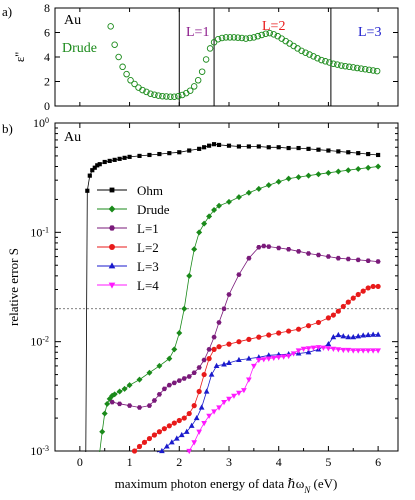 The image size is (415, 500). What do you see at coordinates (323, 483) in the screenshot?
I see `xlabel-unit: (eV)` at bounding box center [323, 483].